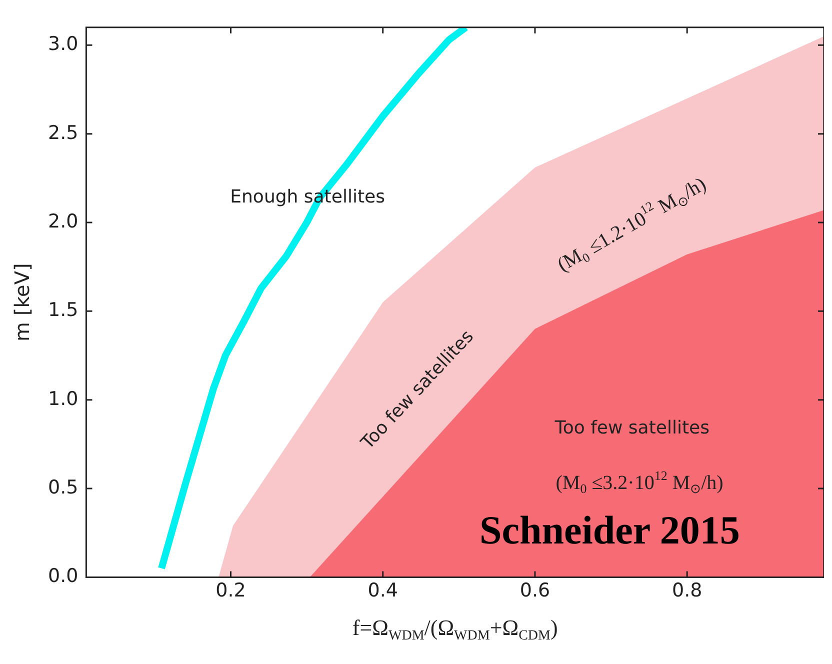  Describe the element at coordinates (609, 530) in the screenshot. I see `annotation: Schneider 2015` at that location.